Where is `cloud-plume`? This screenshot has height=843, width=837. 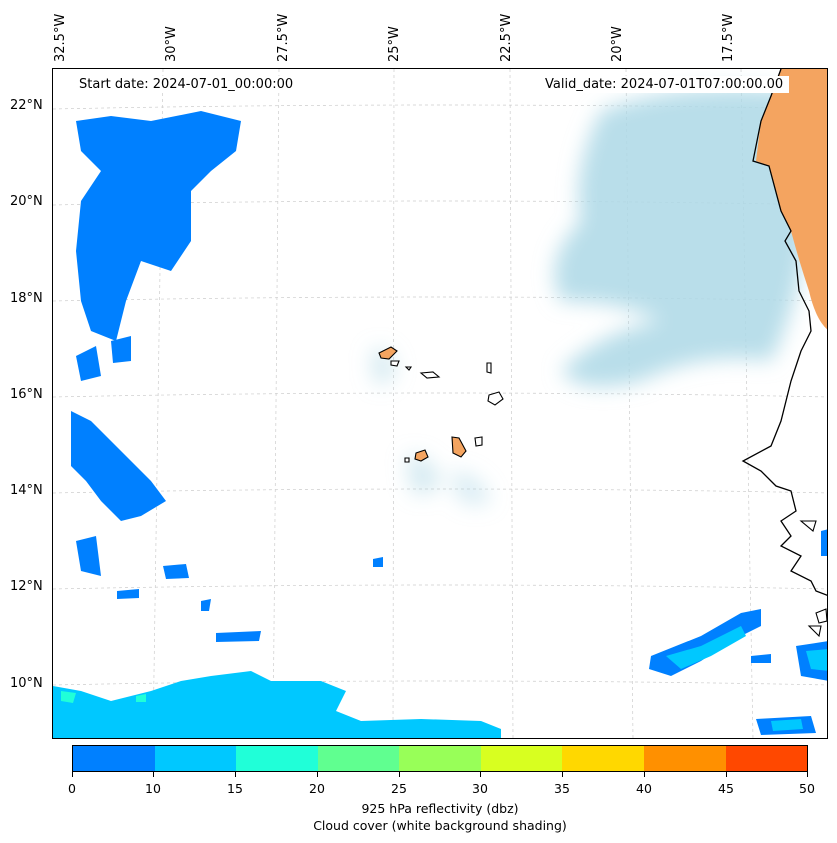
cloud-plume is located at coordinates (682, 237).